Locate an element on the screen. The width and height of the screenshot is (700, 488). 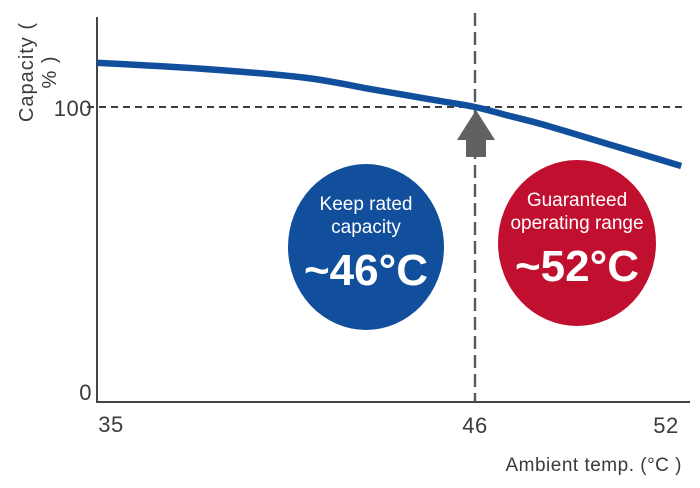
guaranteed-line2: operating range is located at coordinates (577, 223).